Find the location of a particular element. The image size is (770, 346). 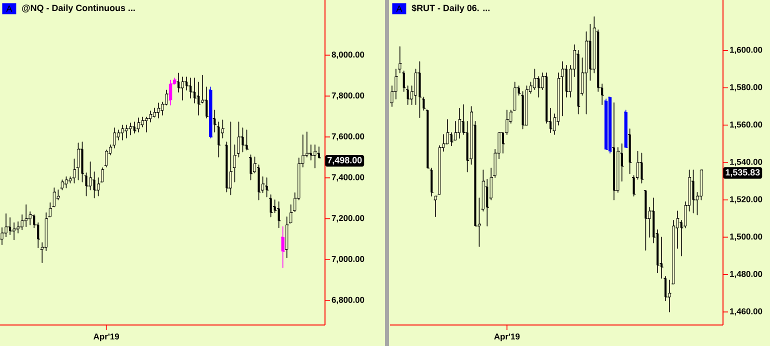

y-tick-label: 7,600.00 is located at coordinates (348, 137).